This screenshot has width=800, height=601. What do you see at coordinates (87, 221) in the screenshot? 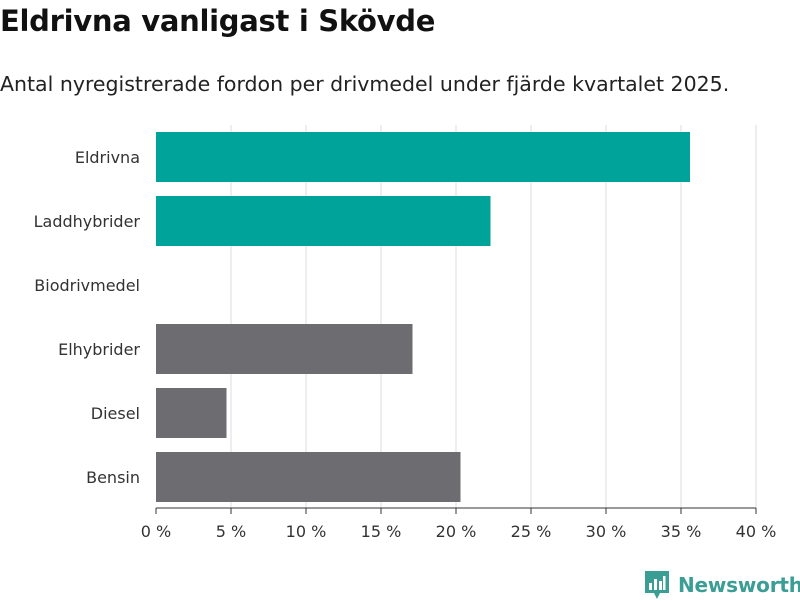
I see `category-label: Laddhybrider` at bounding box center [87, 221].